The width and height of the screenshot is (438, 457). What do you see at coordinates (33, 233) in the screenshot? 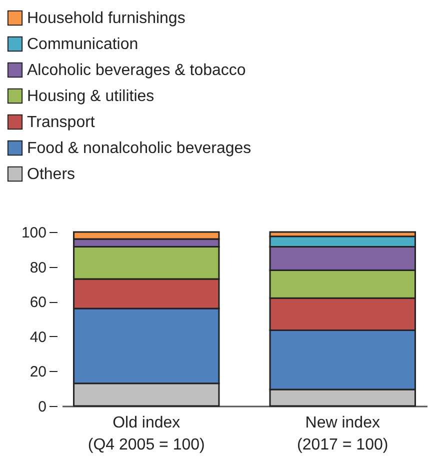
I see `y-tick-label: 100` at bounding box center [33, 233].